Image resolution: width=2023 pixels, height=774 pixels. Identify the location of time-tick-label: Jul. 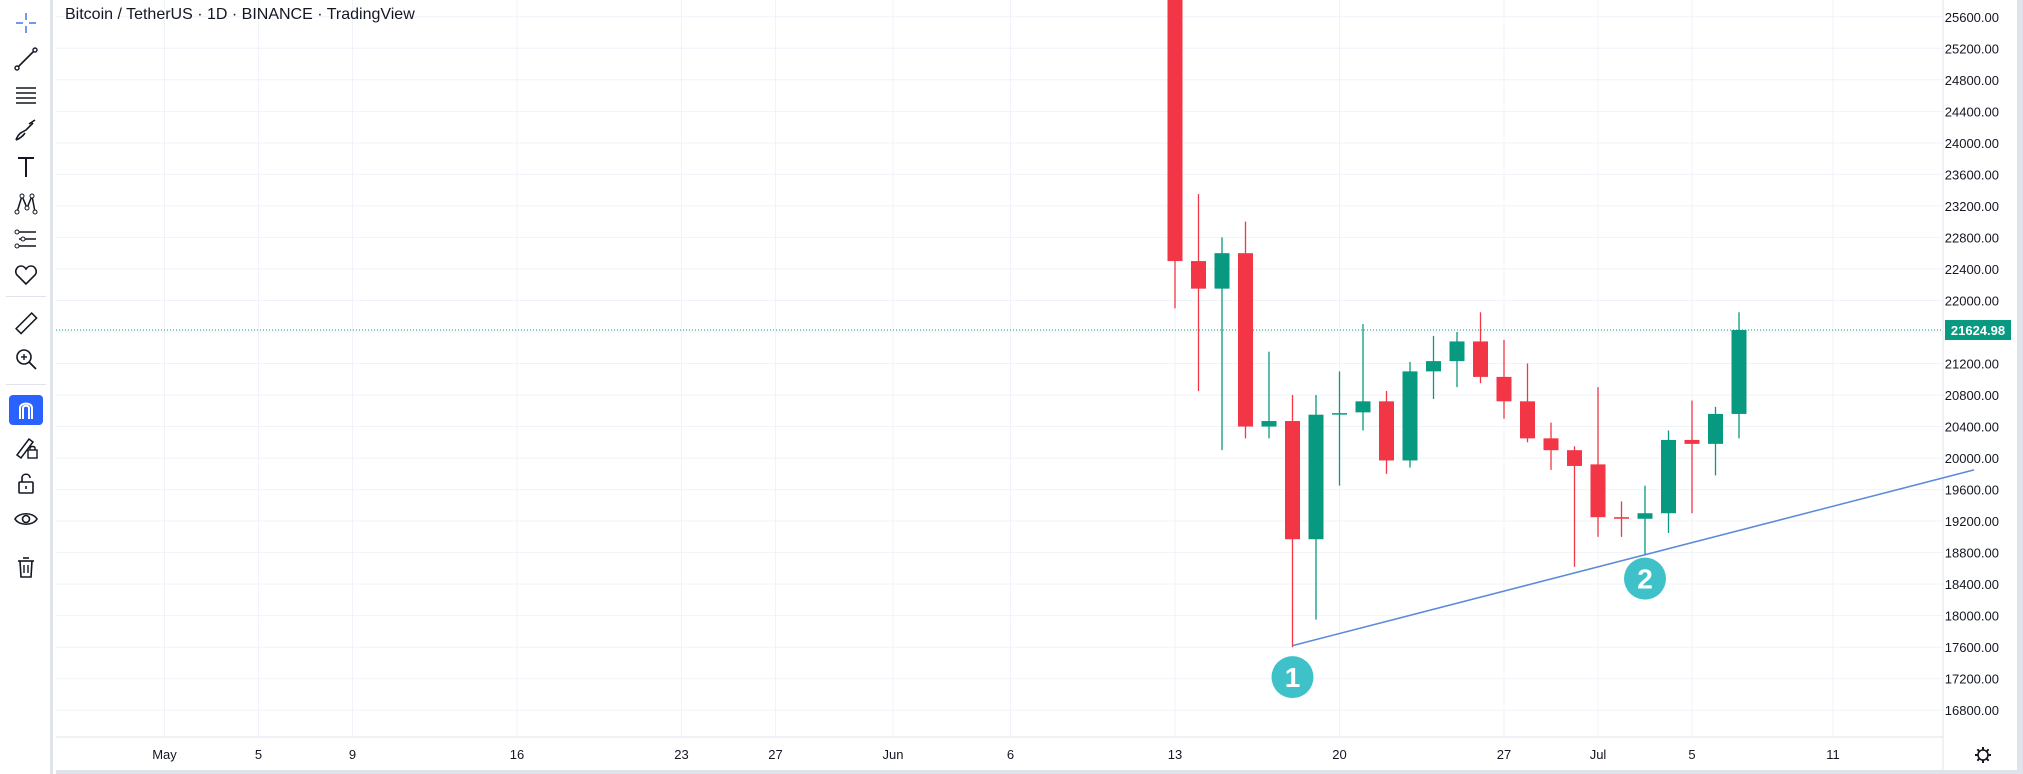
(1598, 754).